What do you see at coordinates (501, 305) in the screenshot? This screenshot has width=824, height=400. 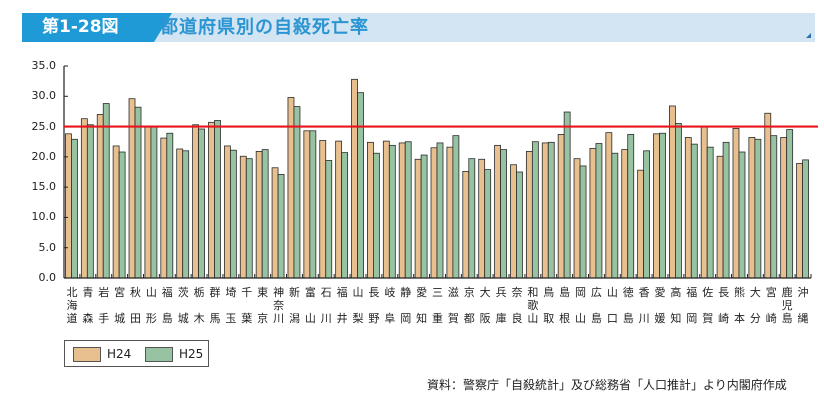 I see `x-tick-label: 兵 庫` at bounding box center [501, 305].